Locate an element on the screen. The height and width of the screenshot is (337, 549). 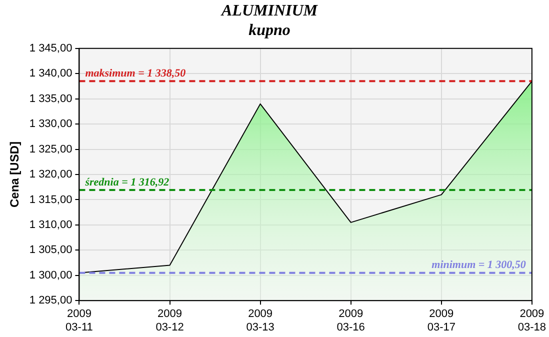
y-axis-title: Cena [USD] is located at coordinates (15, 174).